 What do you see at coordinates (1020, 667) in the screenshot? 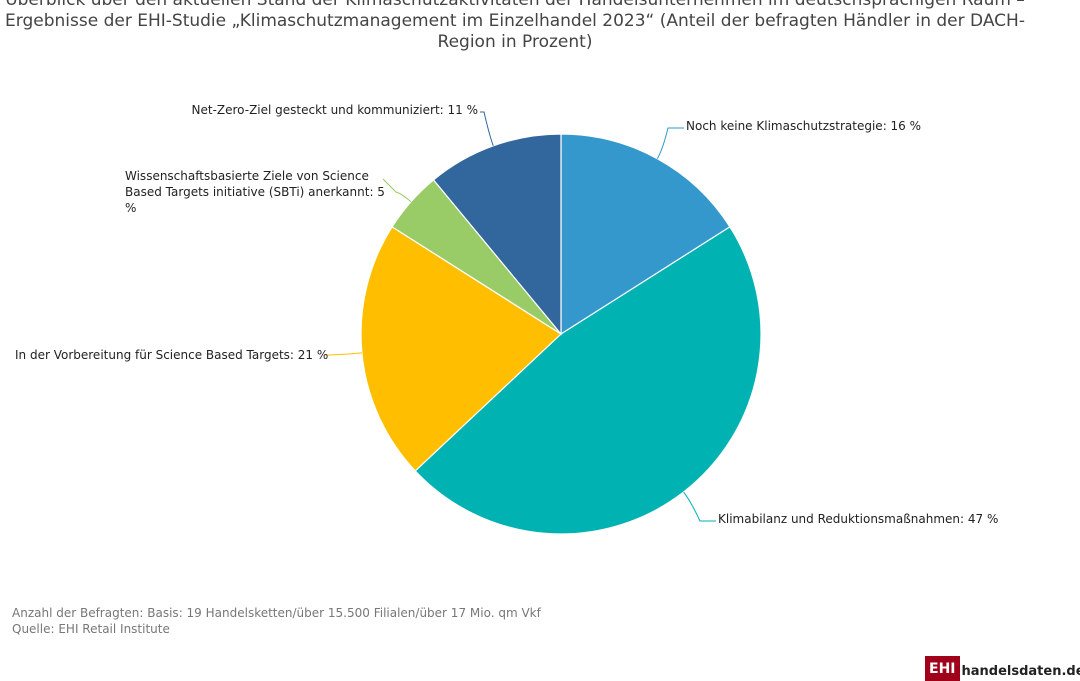
I see `logo-text: handelsdaten.de` at bounding box center [1020, 667].